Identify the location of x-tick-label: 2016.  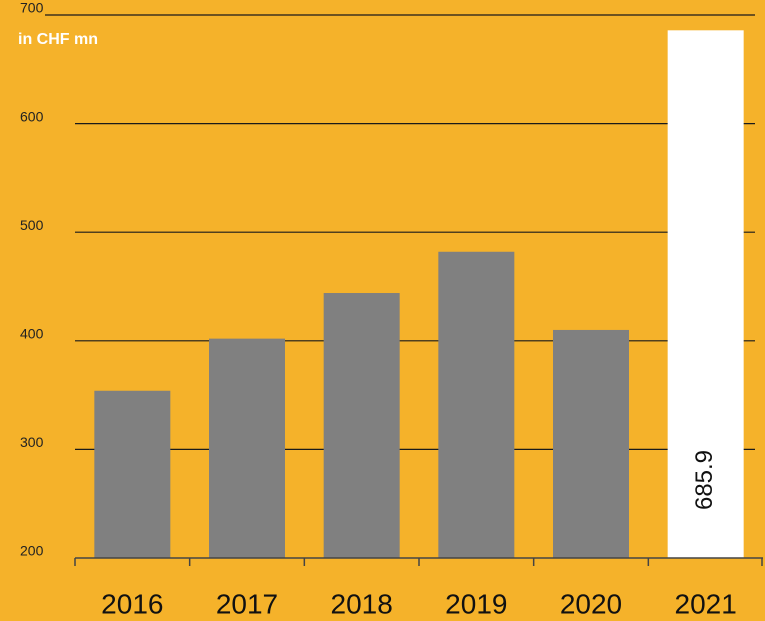
(132, 603).